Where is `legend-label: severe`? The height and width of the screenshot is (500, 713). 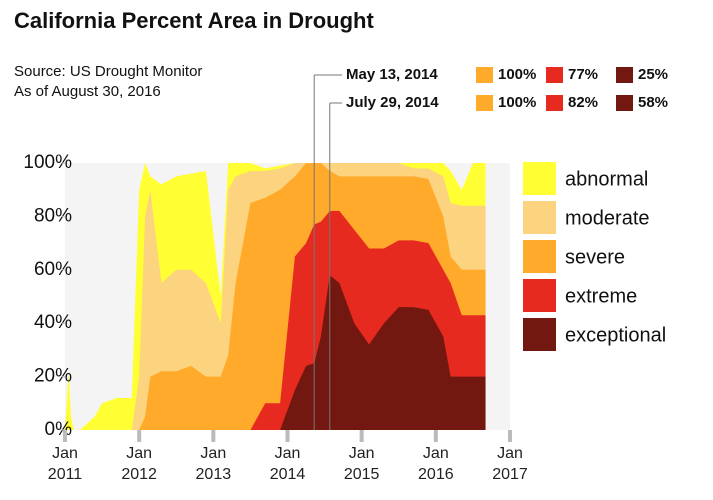 legend-label: severe is located at coordinates (595, 257).